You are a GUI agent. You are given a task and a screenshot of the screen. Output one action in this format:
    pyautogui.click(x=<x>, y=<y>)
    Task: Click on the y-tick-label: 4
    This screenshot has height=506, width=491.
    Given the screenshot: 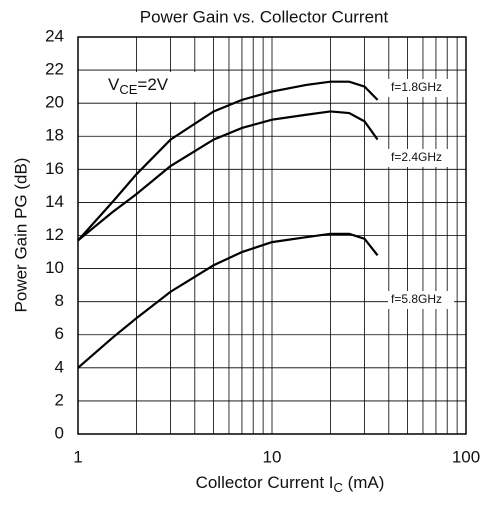 What is the action you would take?
    pyautogui.click(x=59, y=366)
    